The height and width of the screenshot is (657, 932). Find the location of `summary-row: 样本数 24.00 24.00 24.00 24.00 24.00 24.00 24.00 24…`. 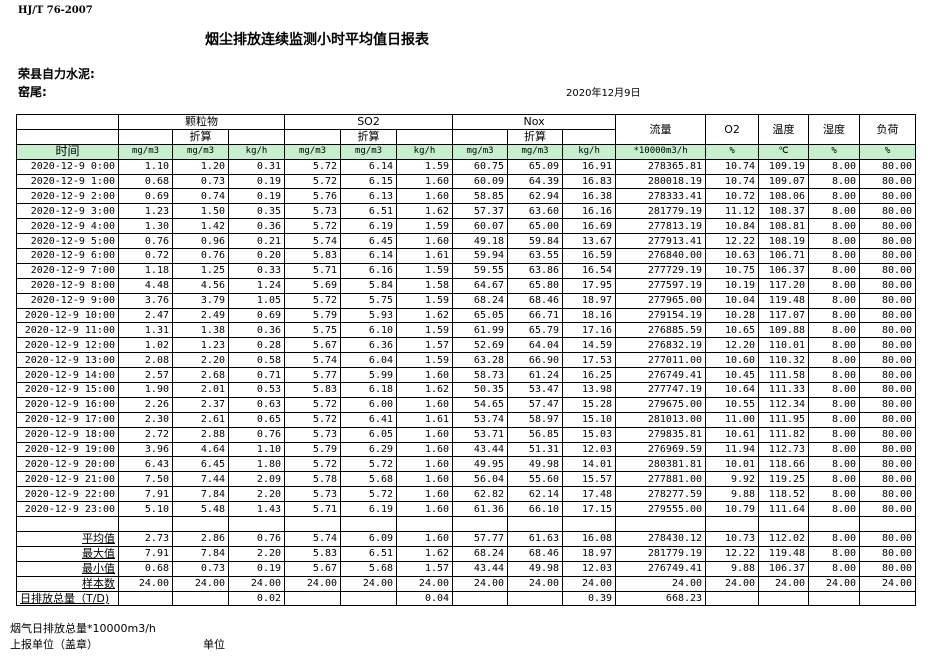

summary-row: 样本数 24.00 24.00 24.00 24.00 24.00 24.00 24.00 24… is located at coordinates (466, 583).